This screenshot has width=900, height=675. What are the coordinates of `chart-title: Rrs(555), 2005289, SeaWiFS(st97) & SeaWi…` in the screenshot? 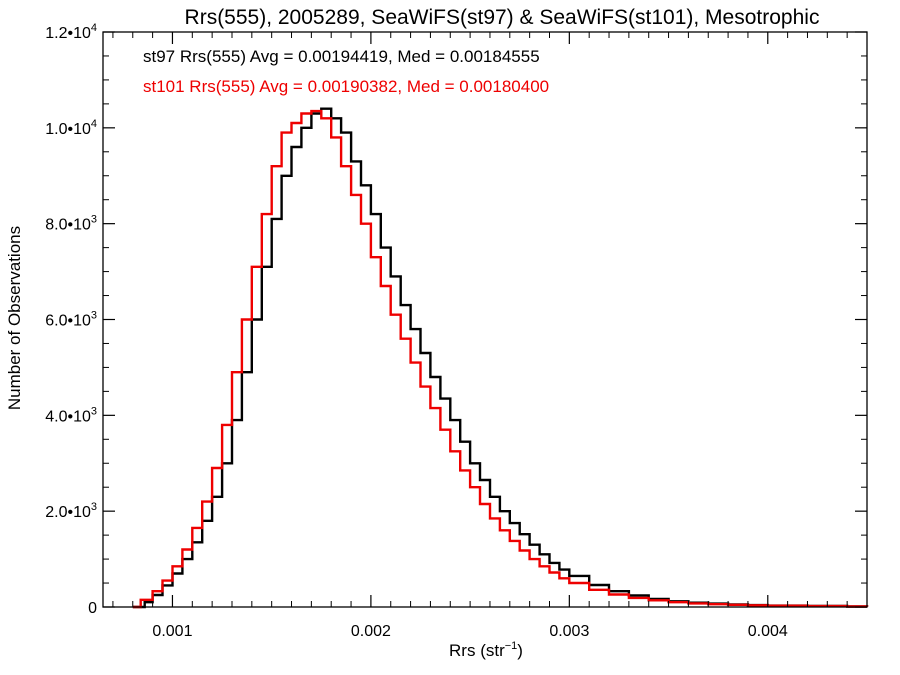 It's located at (502, 17).